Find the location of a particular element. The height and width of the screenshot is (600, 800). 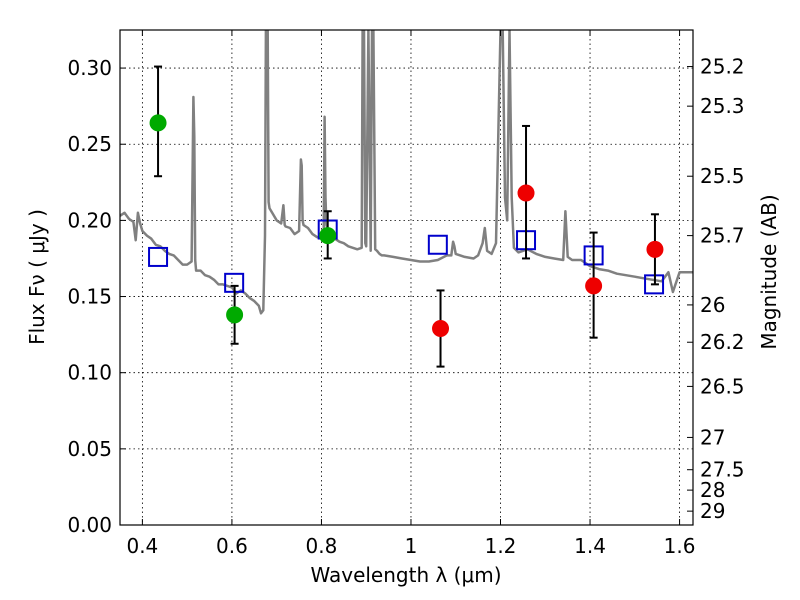

y-tick-label: 0.05 is located at coordinates (89, 449).